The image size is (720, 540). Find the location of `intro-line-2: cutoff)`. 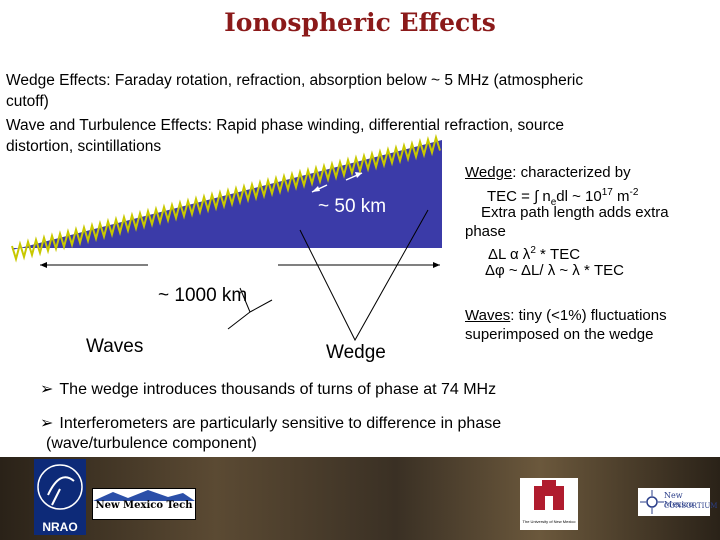

intro-line-2: cutoff) is located at coordinates (27, 101).